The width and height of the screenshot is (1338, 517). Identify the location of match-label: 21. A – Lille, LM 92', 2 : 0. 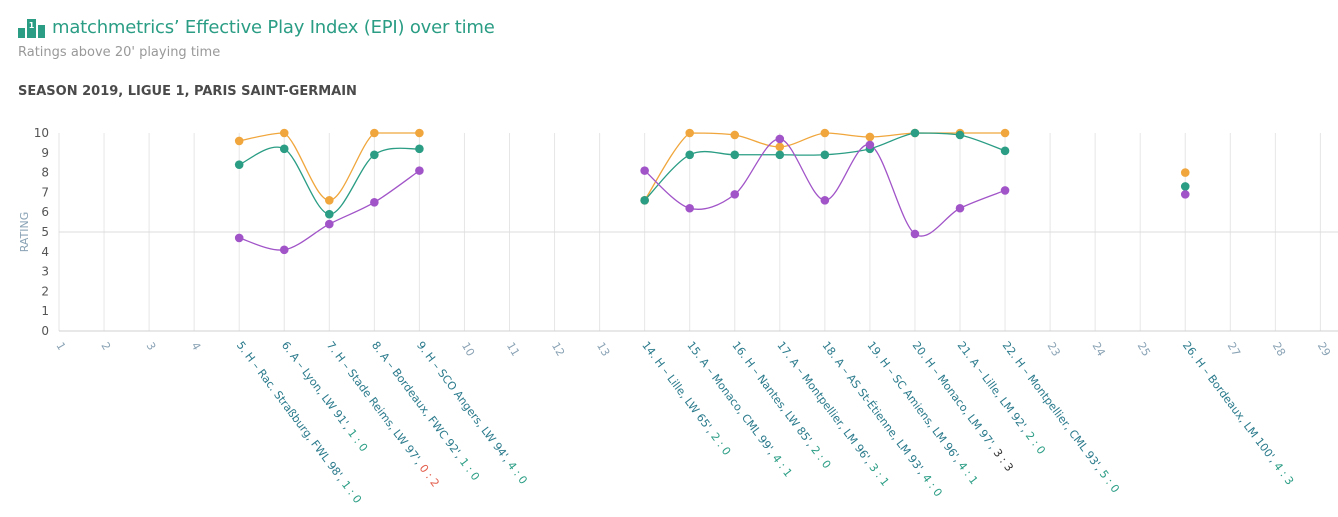
(1001, 398).